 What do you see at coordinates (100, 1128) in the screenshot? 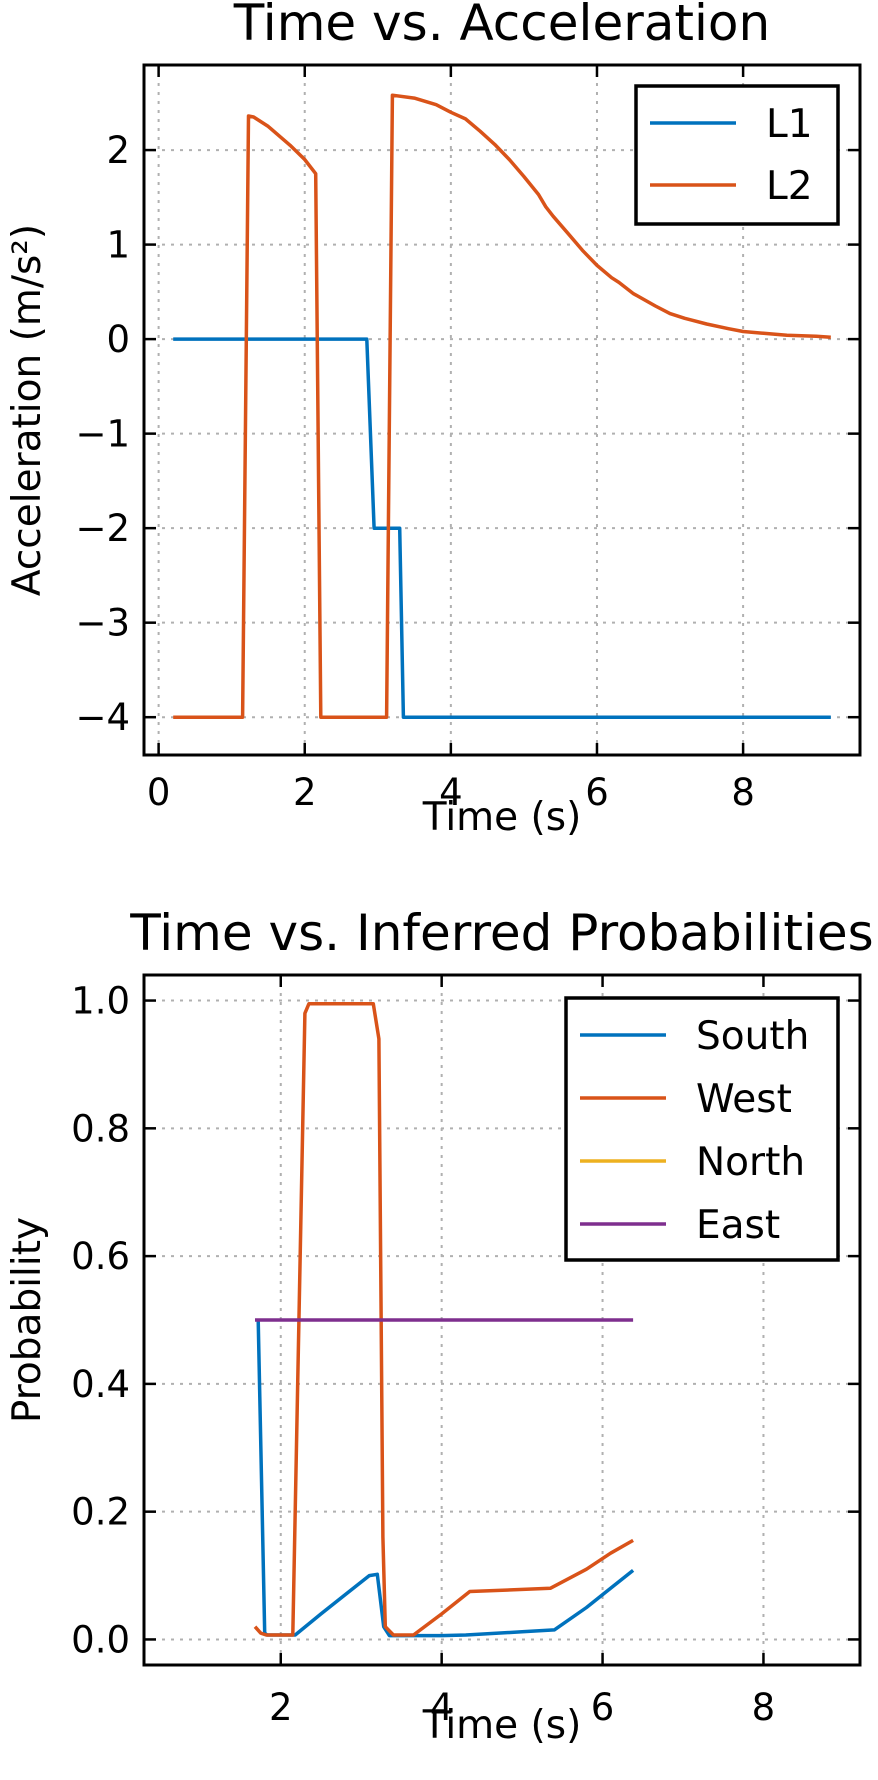
I see `chart2-ytick-label: 0.8` at bounding box center [100, 1128].